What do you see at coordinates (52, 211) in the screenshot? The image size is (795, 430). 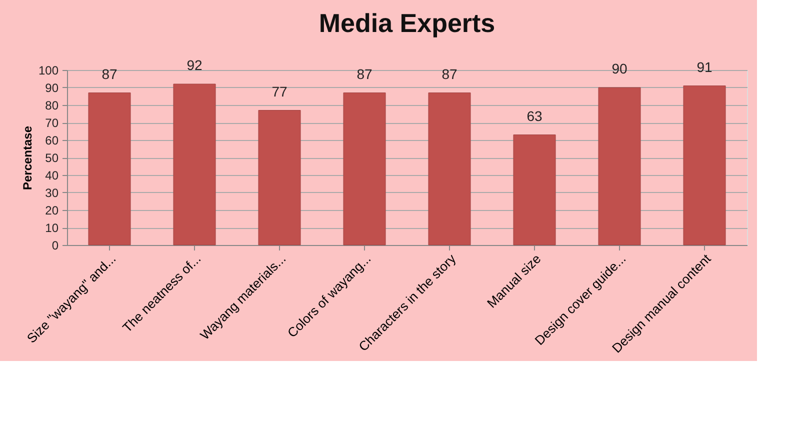 I see `y-tick-label: 20` at bounding box center [52, 211].